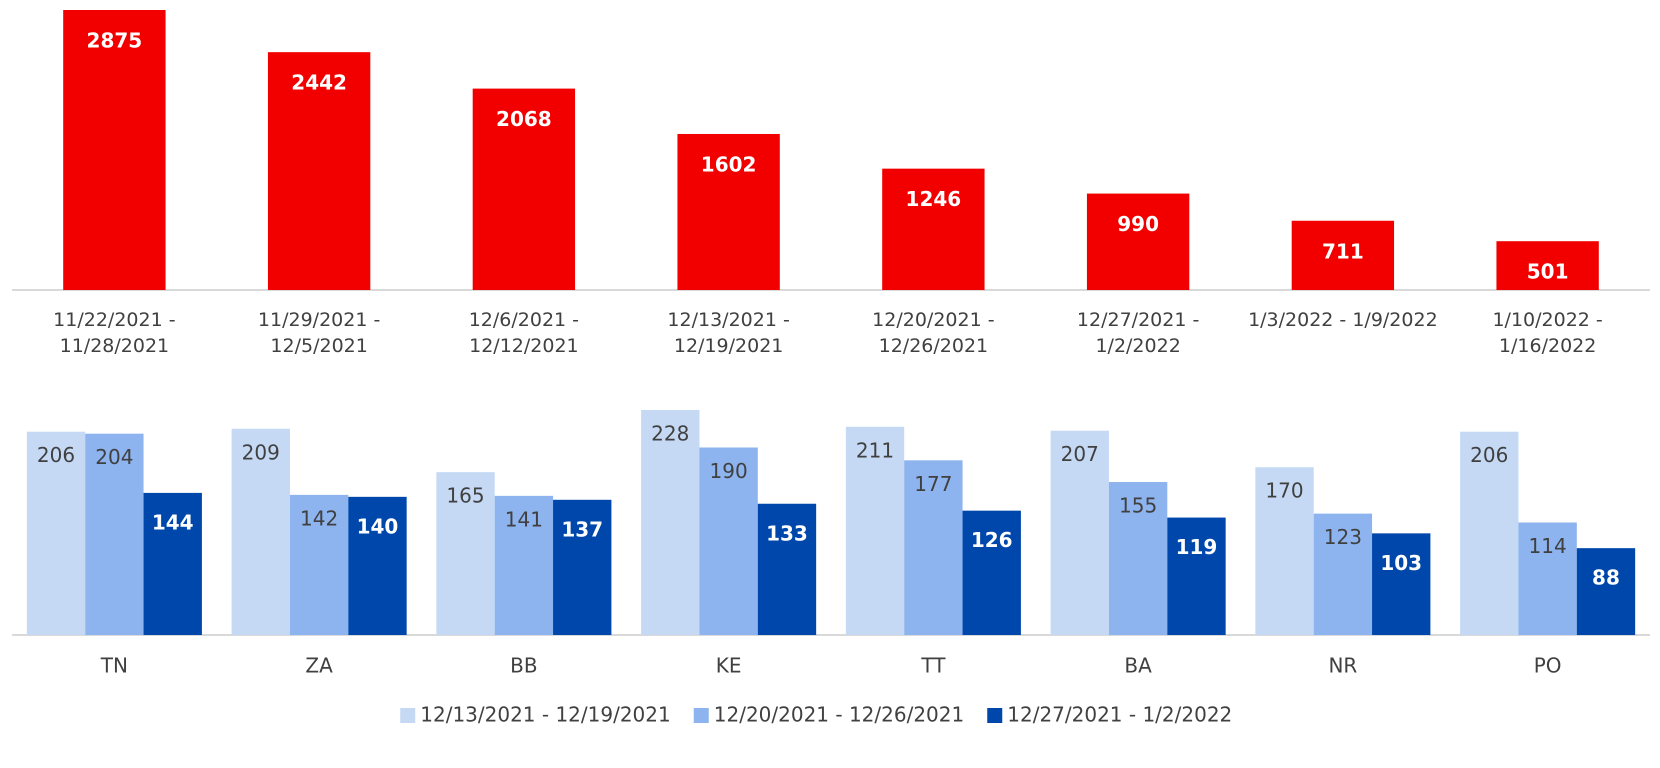  What do you see at coordinates (1342, 666) in the screenshot?
I see `x-tick-label: NR` at bounding box center [1342, 666].